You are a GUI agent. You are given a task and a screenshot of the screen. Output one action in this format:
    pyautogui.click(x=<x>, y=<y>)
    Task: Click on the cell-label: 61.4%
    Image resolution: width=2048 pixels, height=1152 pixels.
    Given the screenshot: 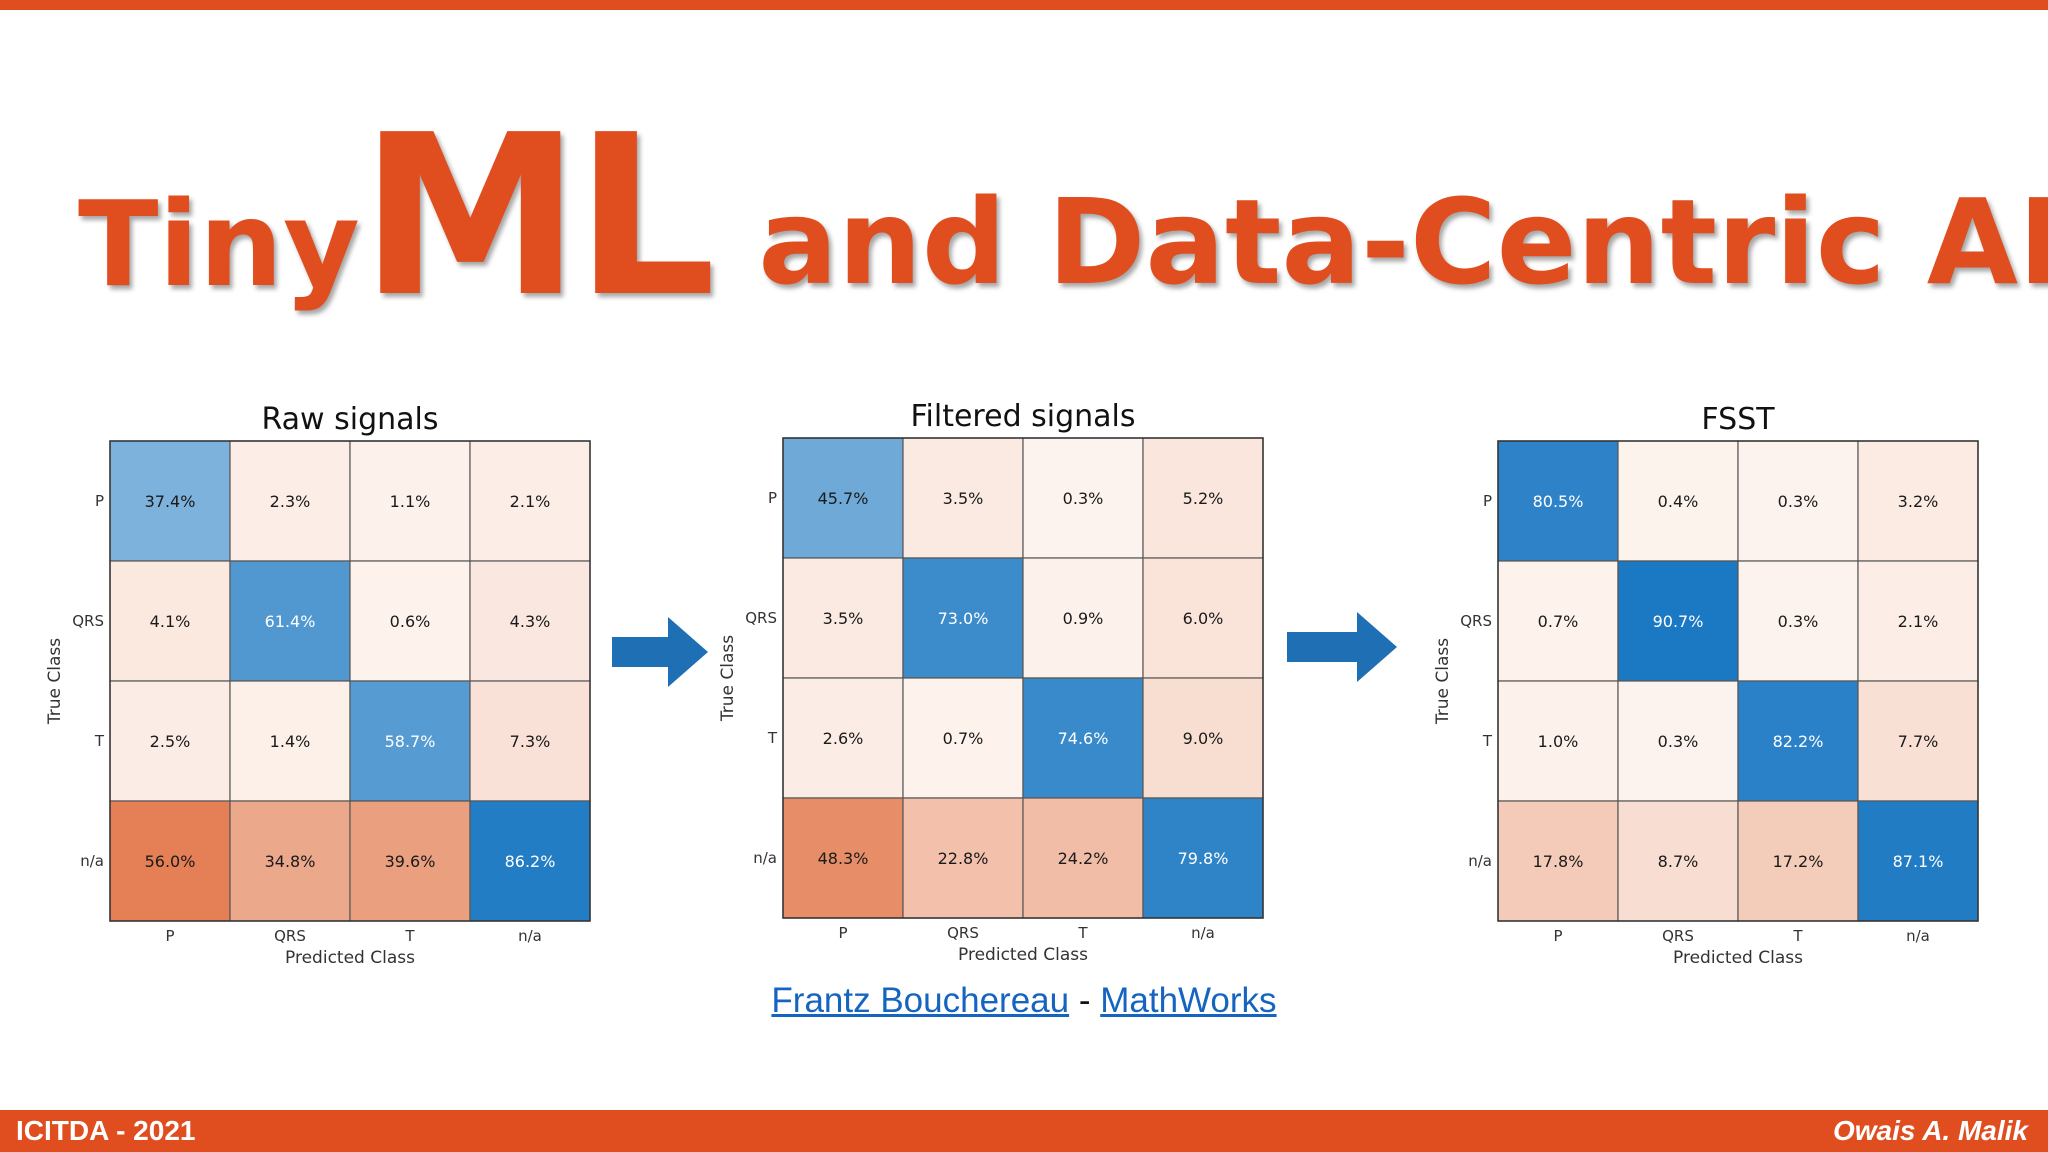 What is the action you would take?
    pyautogui.click(x=290, y=621)
    